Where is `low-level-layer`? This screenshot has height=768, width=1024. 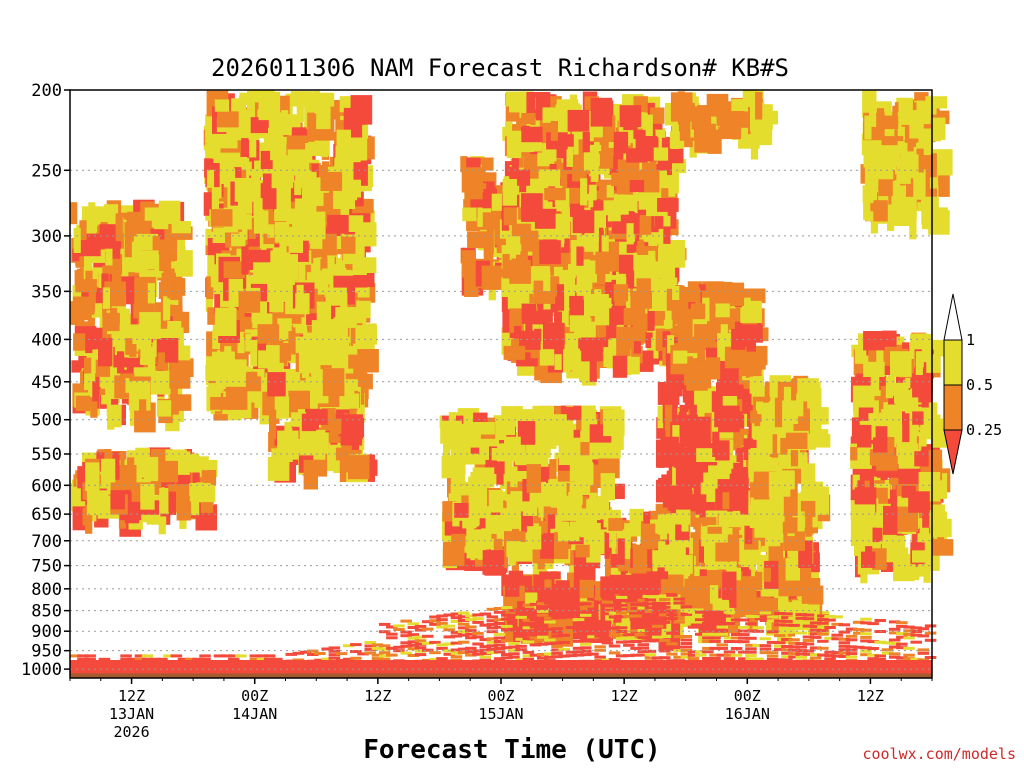 low-level-layer is located at coordinates (503, 628).